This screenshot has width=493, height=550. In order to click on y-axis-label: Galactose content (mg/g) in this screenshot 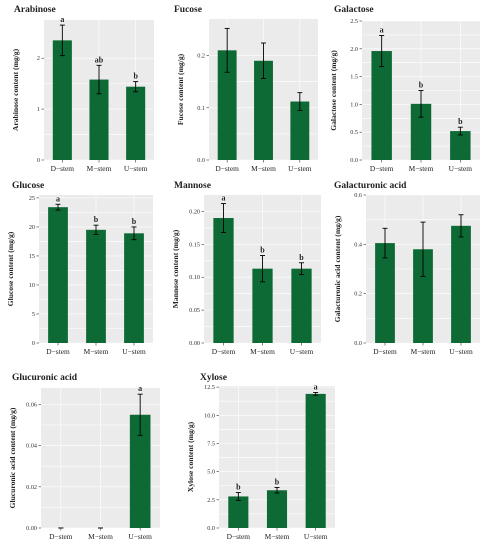, I will do `click(333, 90)`.